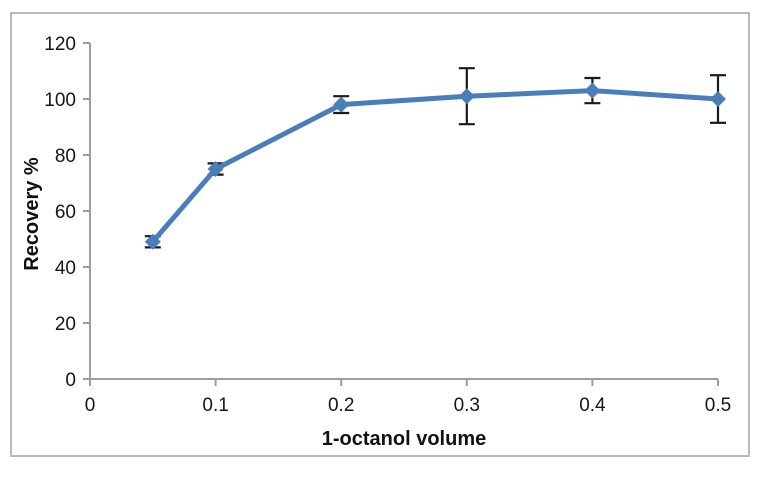 This screenshot has height=477, width=765. What do you see at coordinates (65, 156) in the screenshot?
I see `y-tick-label: 80` at bounding box center [65, 156].